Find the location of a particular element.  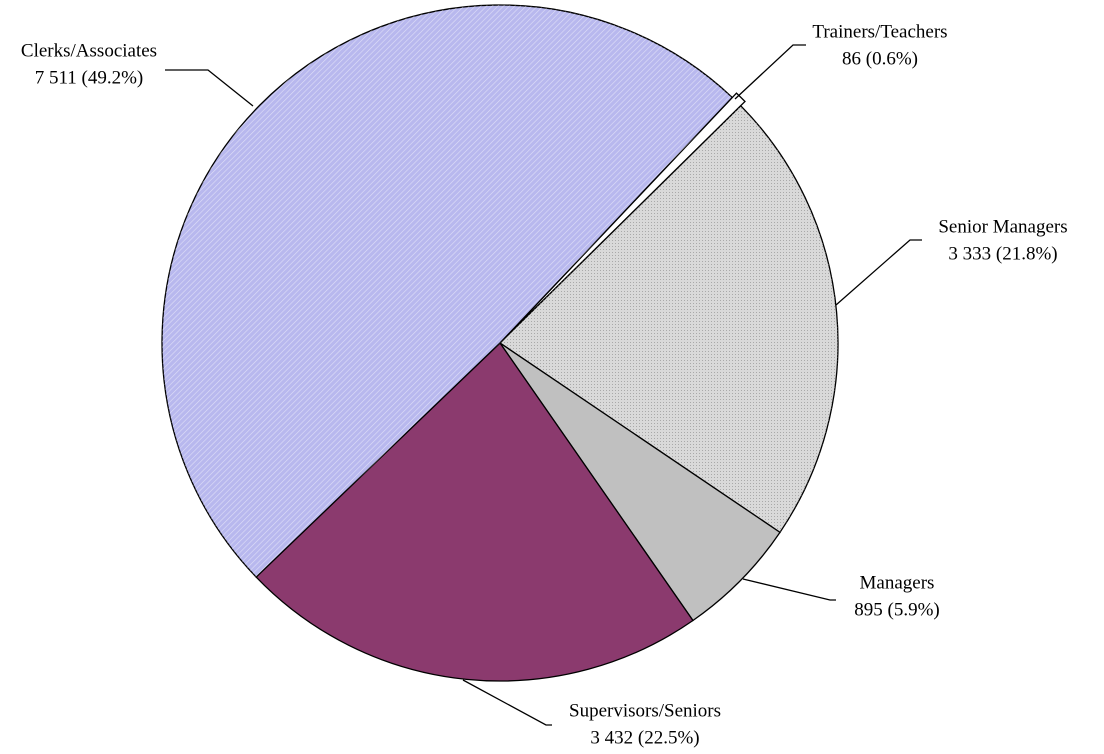

slice-label: Supervisors/Seniors is located at coordinates (645, 710).